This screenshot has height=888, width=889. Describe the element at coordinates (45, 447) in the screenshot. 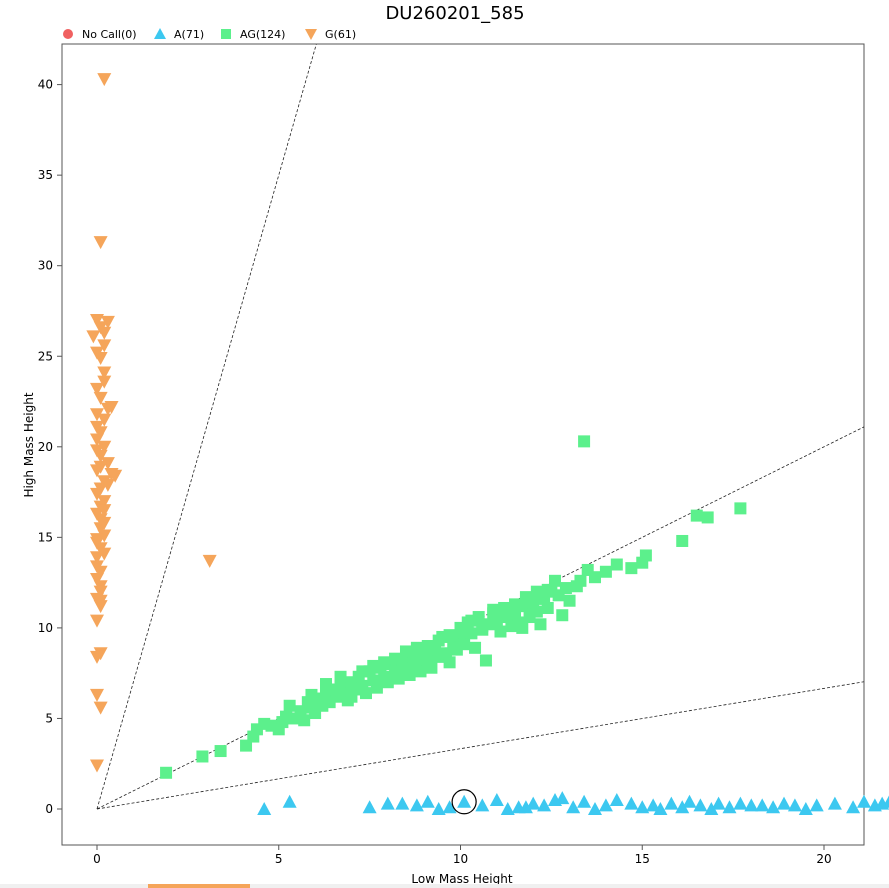

I see `y-tick-label: 20` at that location.